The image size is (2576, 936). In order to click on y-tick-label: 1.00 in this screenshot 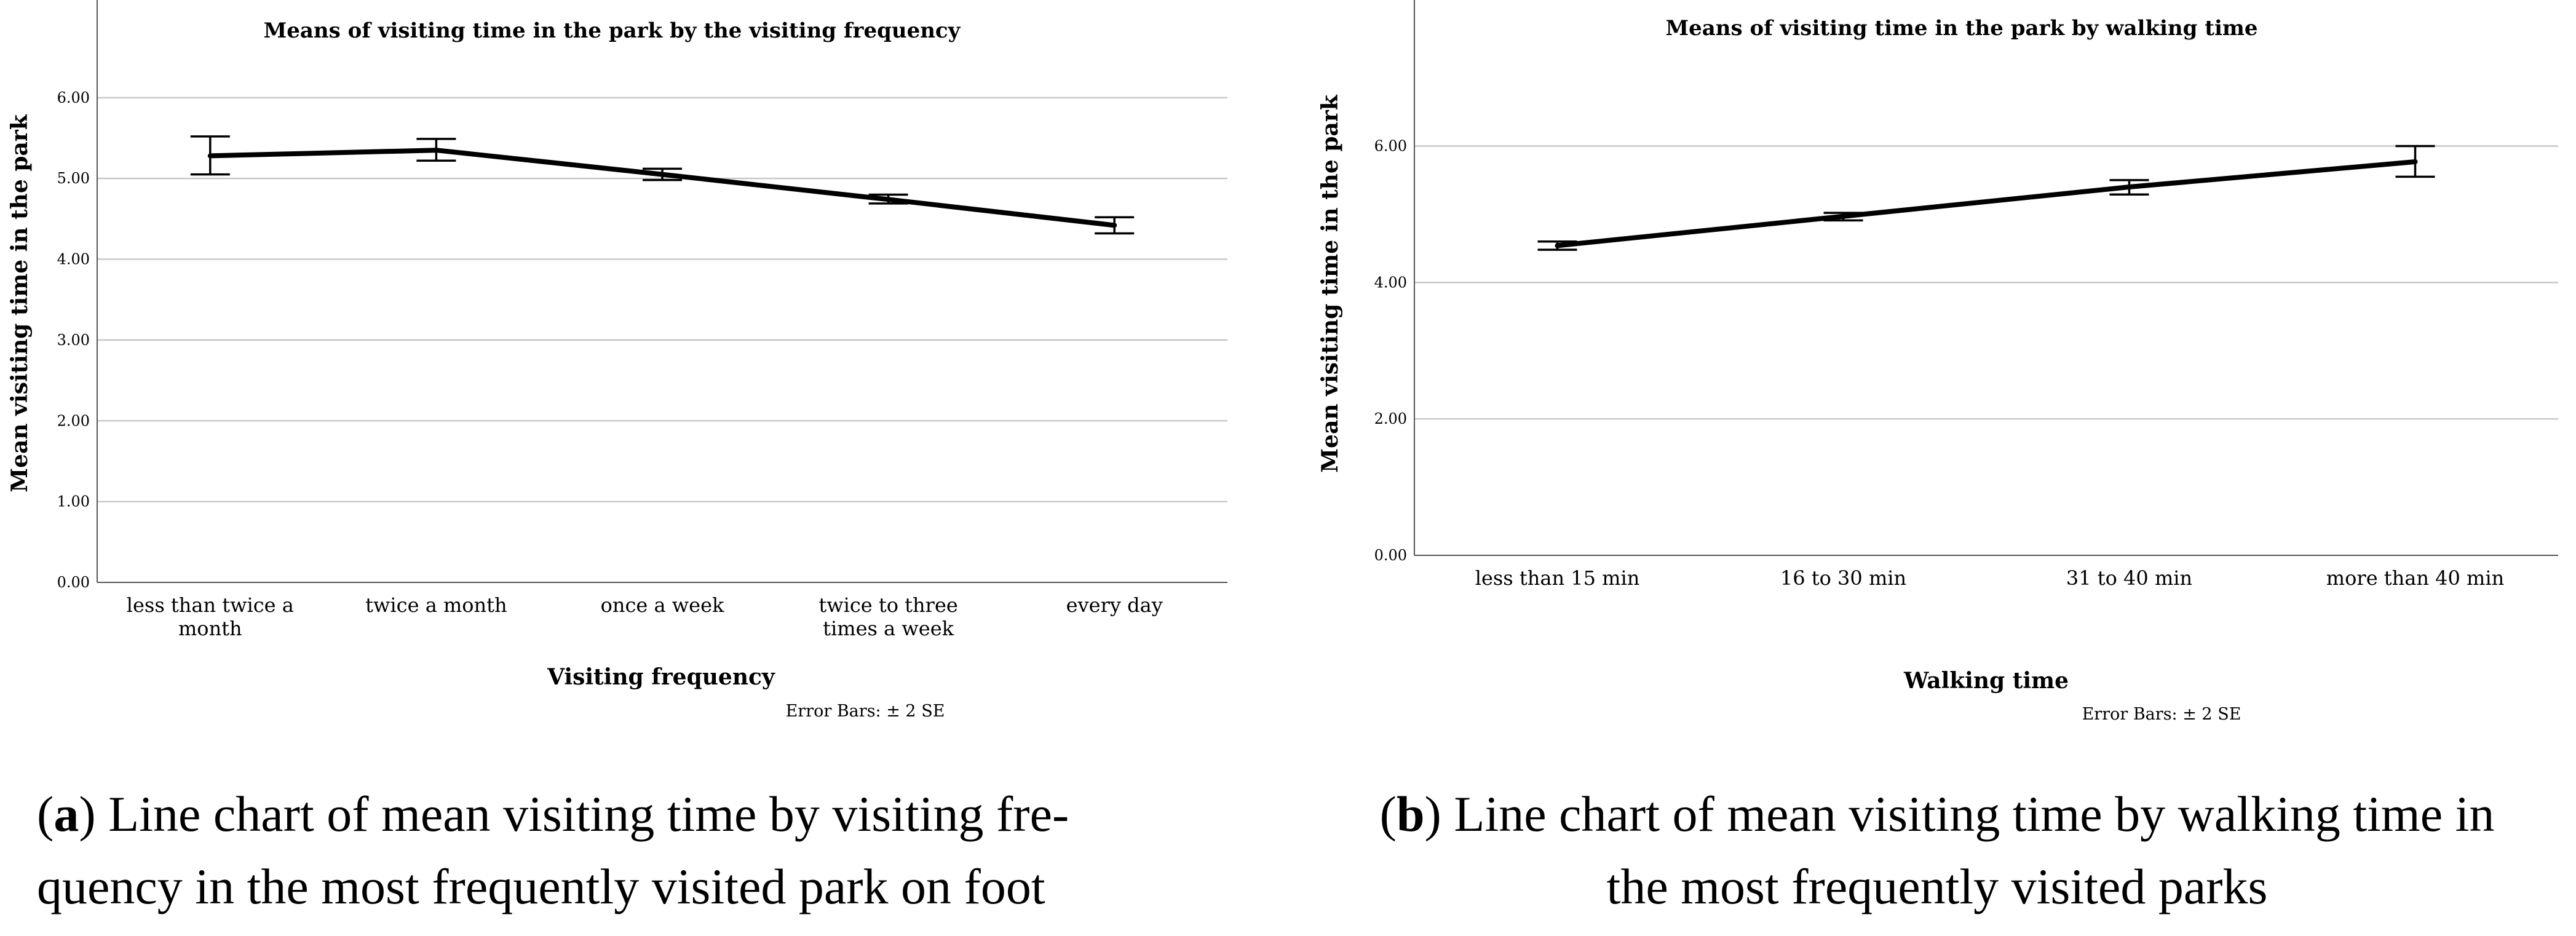, I will do `click(73, 501)`.